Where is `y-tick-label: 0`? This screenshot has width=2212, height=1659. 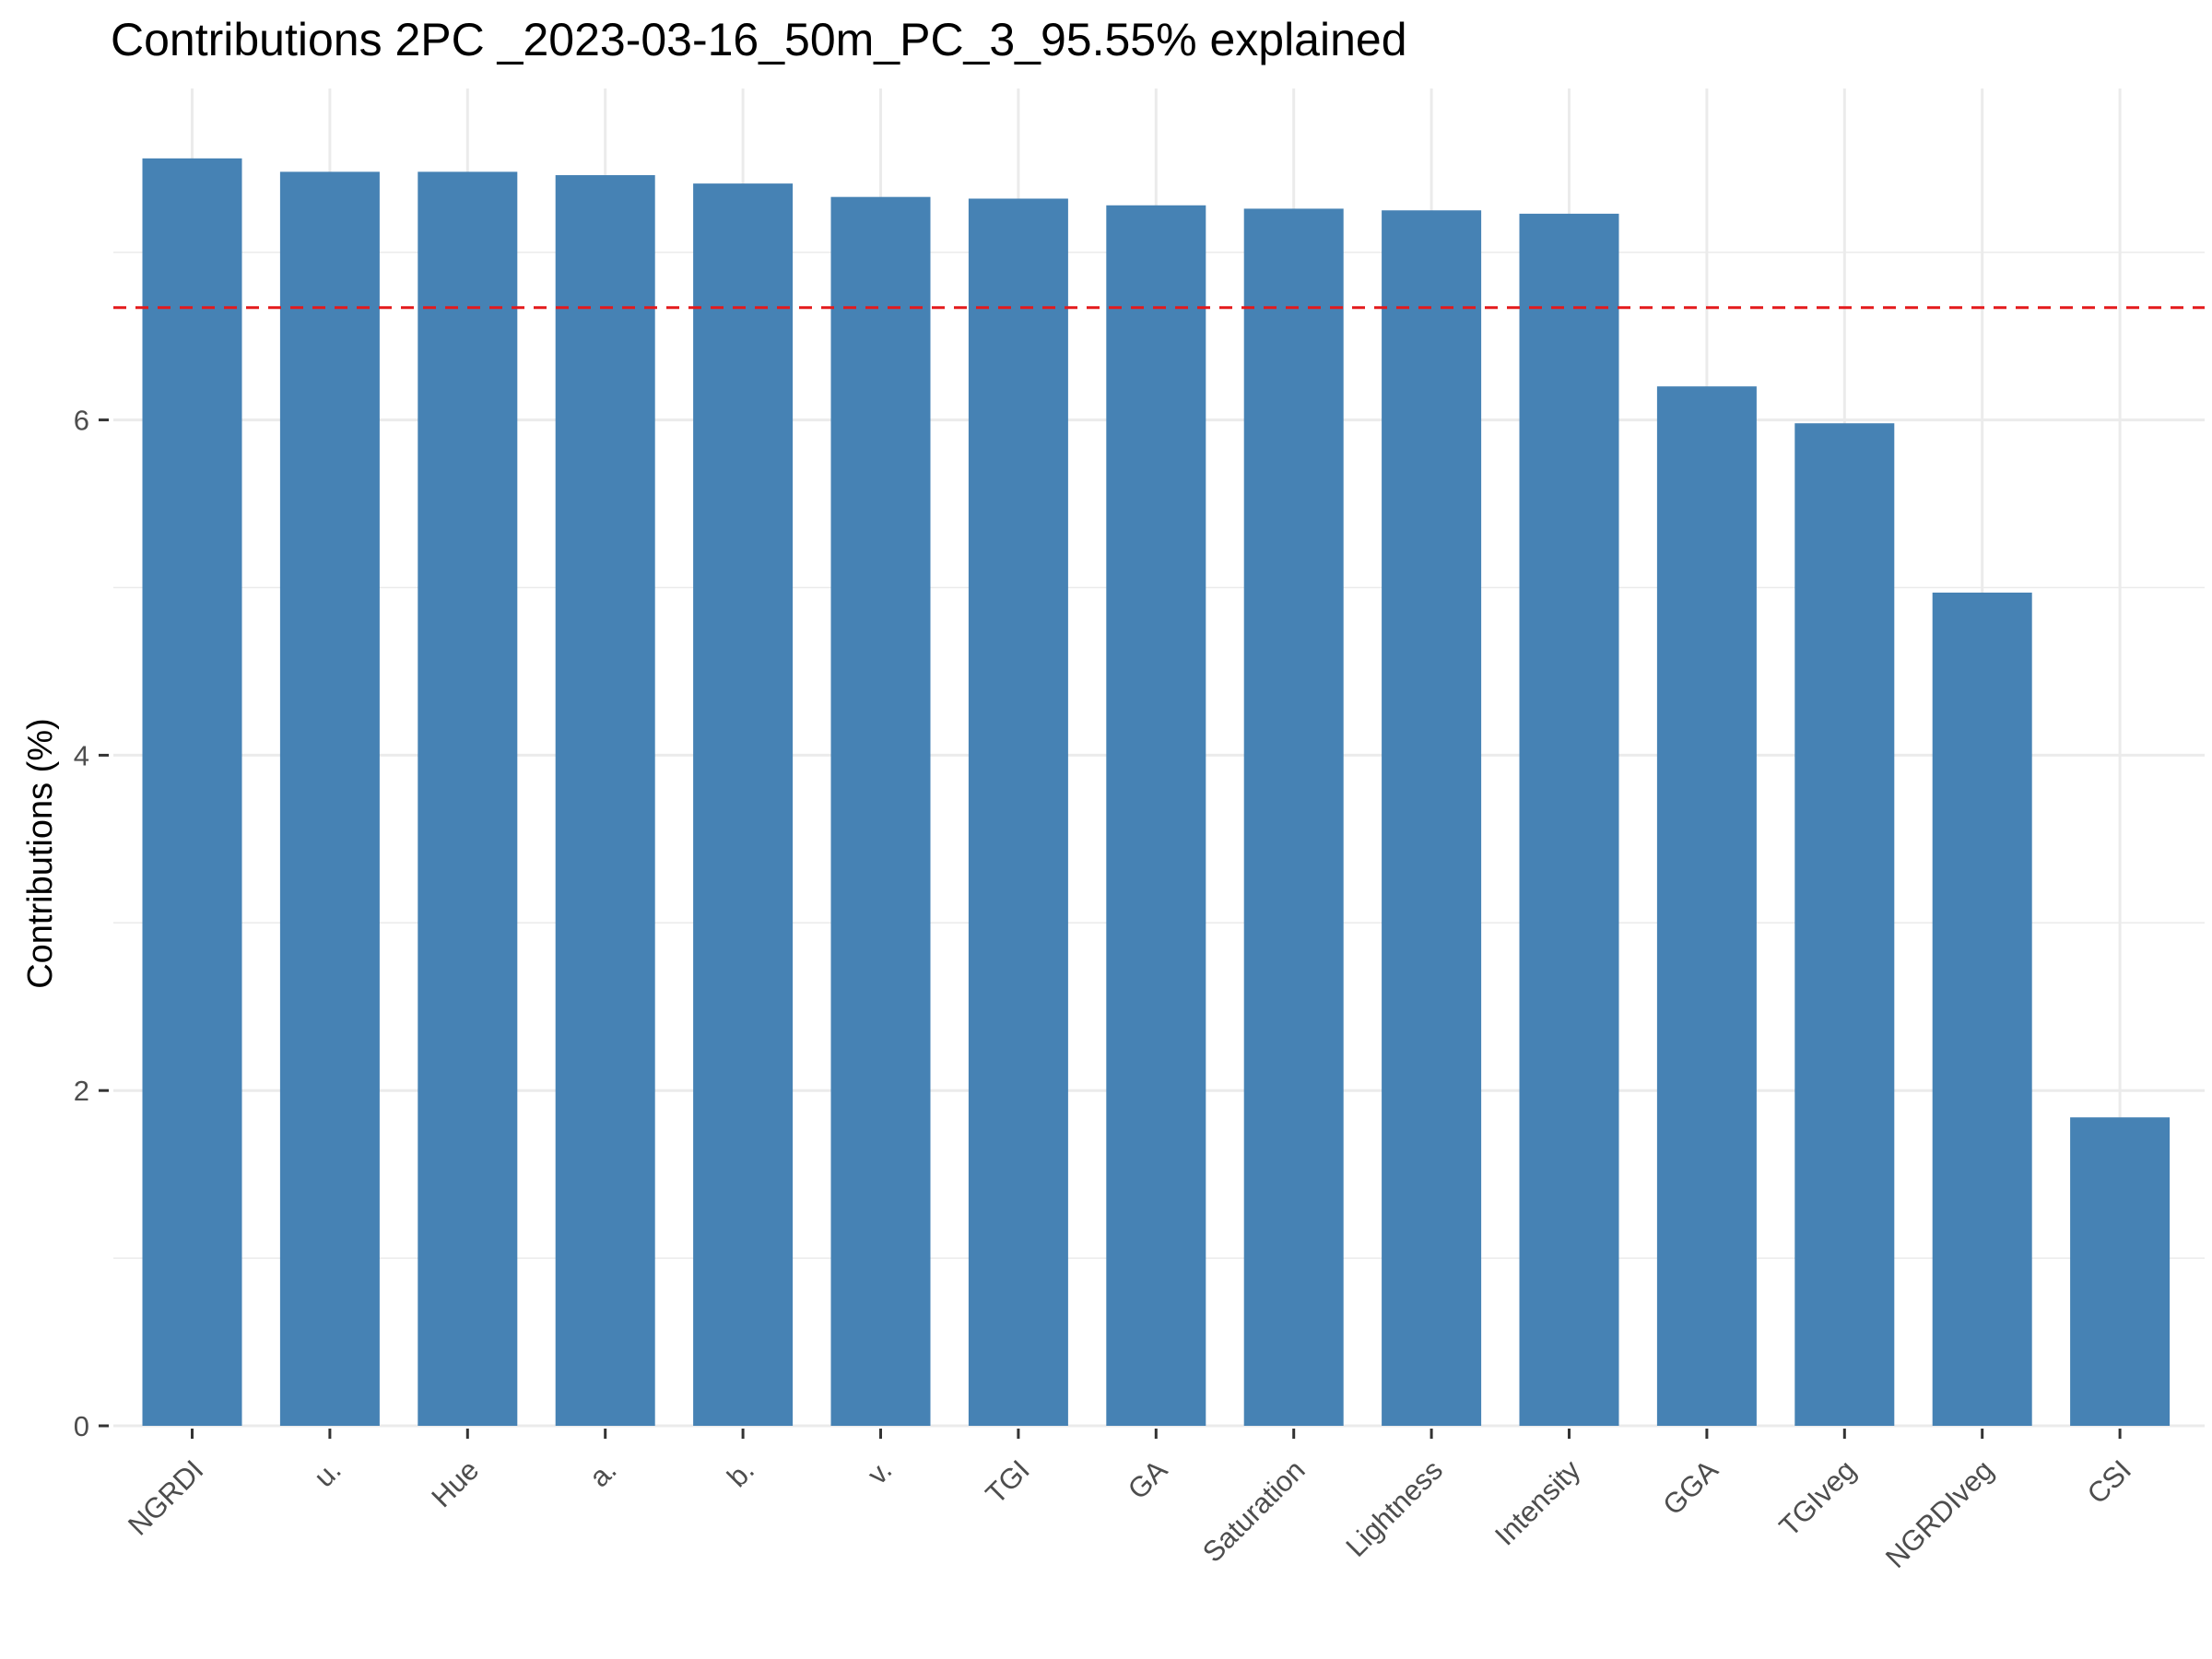 y-tick-label: 0 is located at coordinates (81, 1426).